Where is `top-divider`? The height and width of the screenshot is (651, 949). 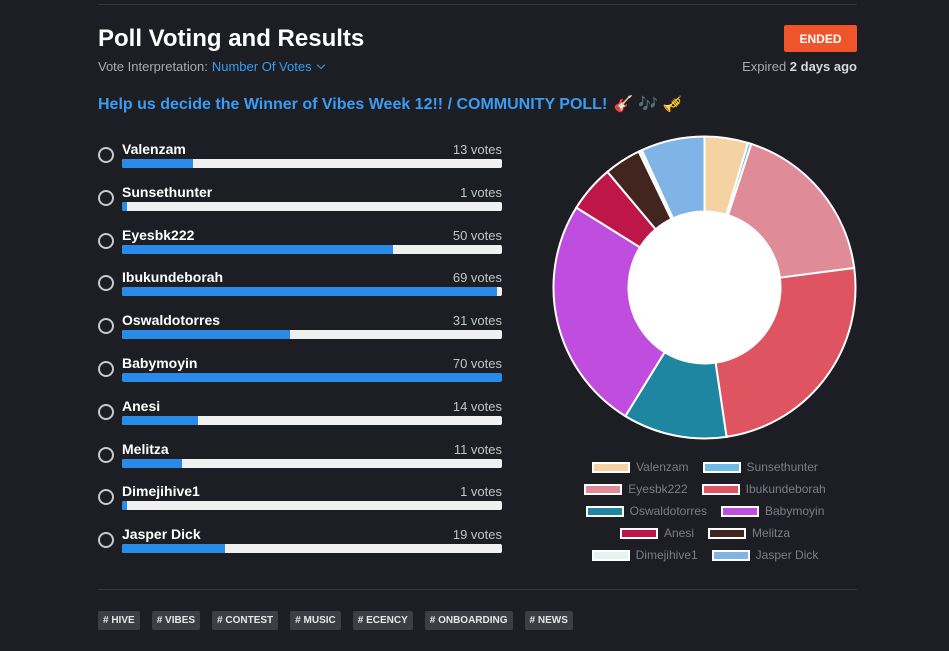 top-divider is located at coordinates (477, 4).